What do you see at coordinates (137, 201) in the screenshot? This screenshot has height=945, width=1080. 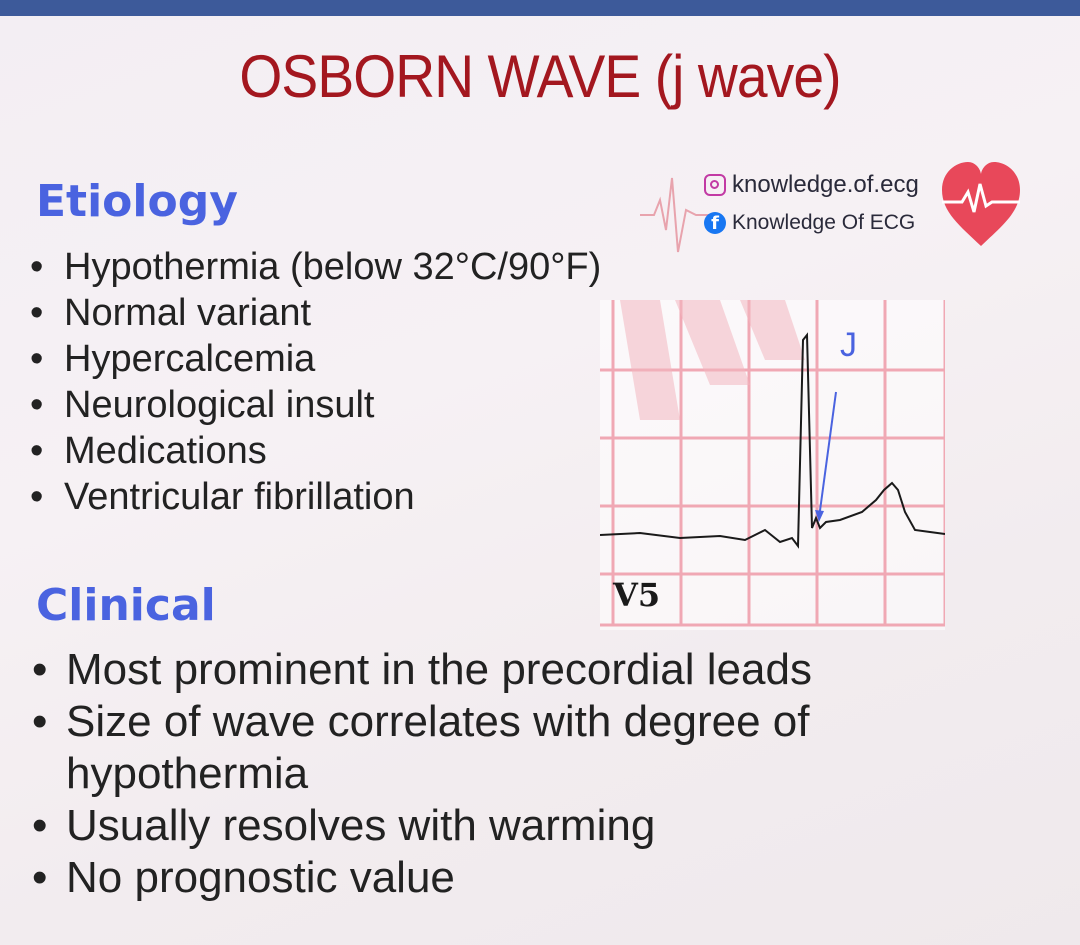 I see `etiology-heading: Etiology` at bounding box center [137, 201].